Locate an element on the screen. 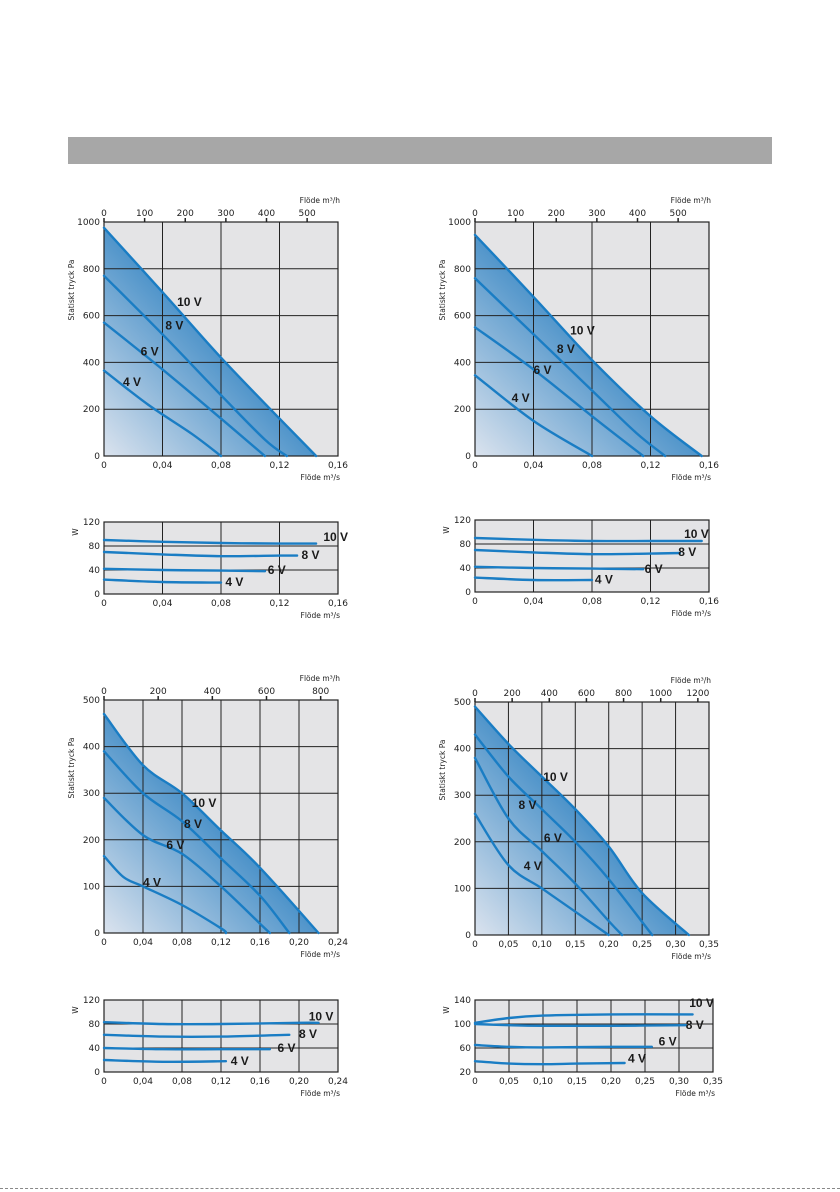 This screenshot has height=1192, width=840. y-tick-label: 60 is located at coordinates (466, 1049).